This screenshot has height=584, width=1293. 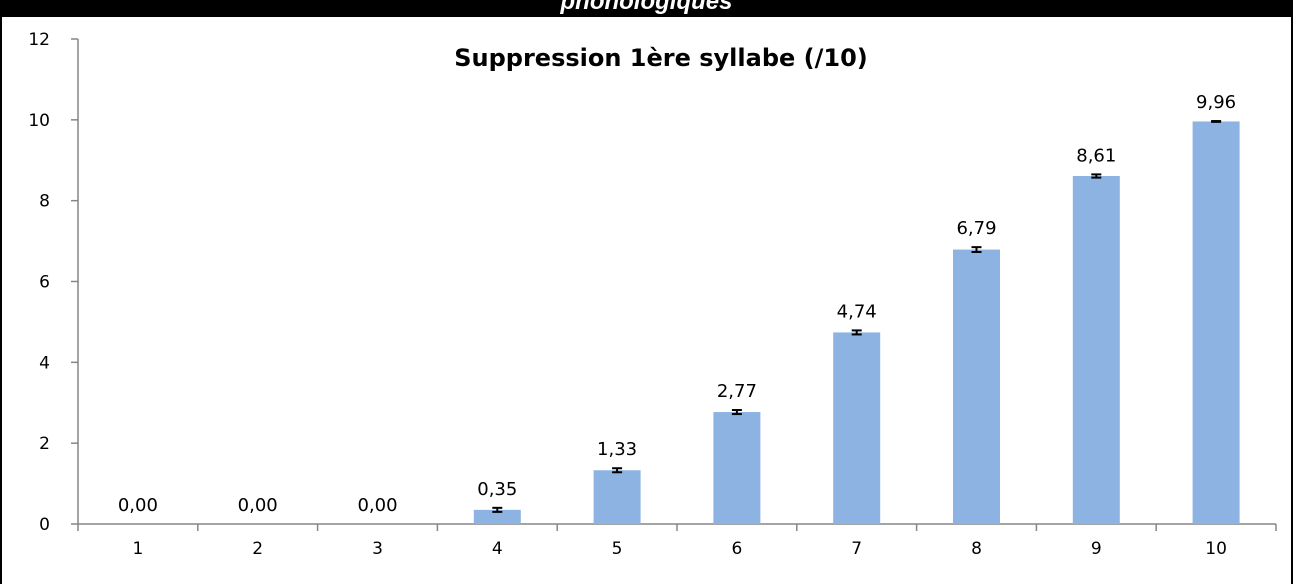 What do you see at coordinates (44, 283) in the screenshot?
I see `y-tick-label: 6` at bounding box center [44, 283].